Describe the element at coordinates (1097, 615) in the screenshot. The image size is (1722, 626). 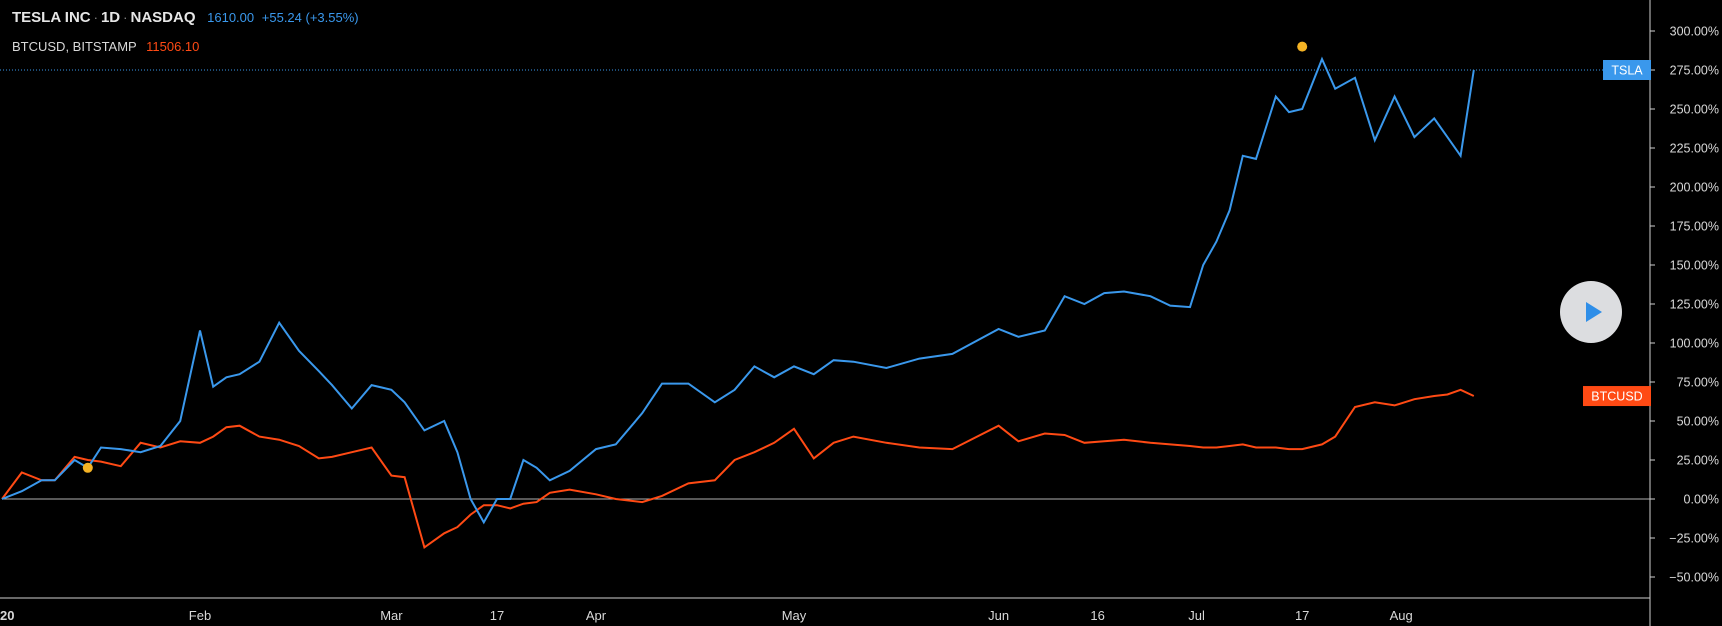
I see `x-tick-label: 16` at that location.